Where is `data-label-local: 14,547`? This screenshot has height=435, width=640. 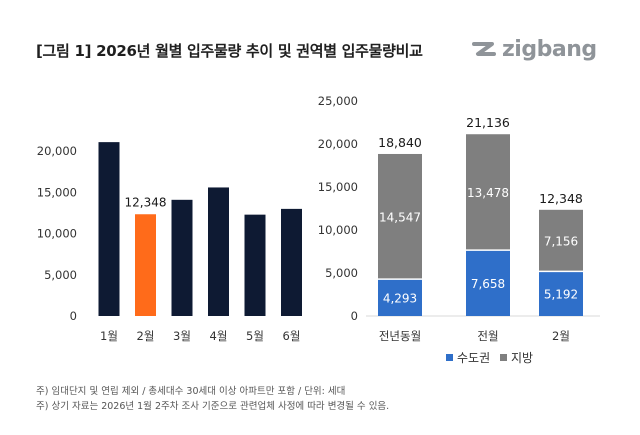 data-label-local: 14,547 is located at coordinates (400, 218).